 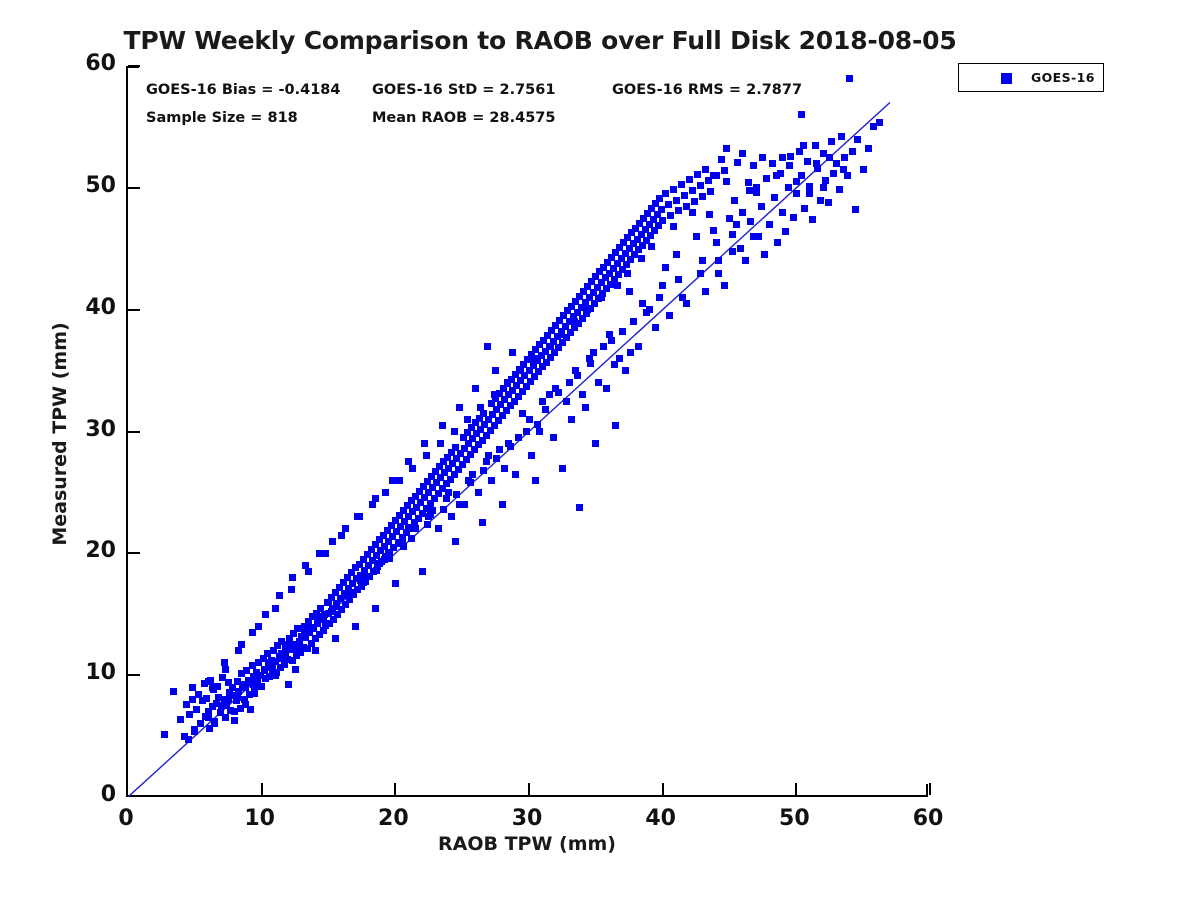 What do you see at coordinates (100, 551) in the screenshot?
I see `y-tick-label: 20` at bounding box center [100, 551].